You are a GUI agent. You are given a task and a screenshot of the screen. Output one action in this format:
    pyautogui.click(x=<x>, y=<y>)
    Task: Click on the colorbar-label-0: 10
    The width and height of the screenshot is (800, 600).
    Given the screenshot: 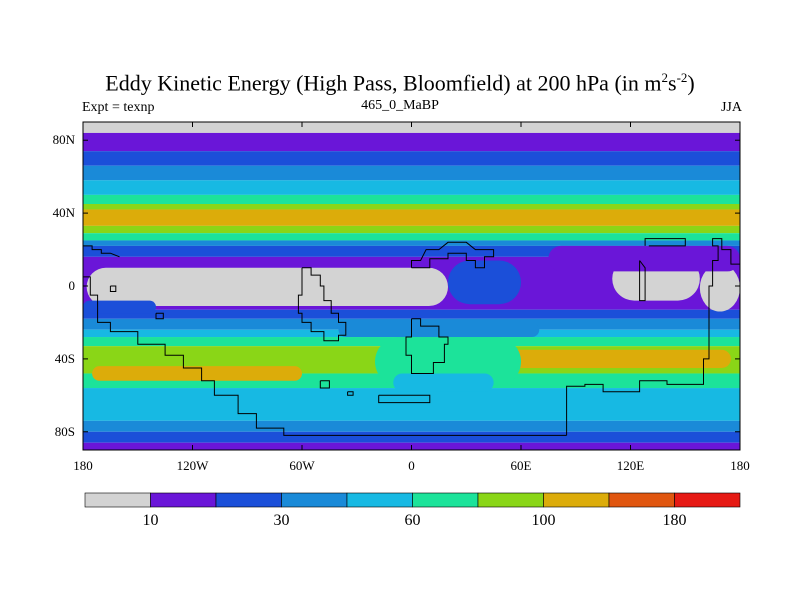 What is the action you would take?
    pyautogui.click(x=151, y=520)
    